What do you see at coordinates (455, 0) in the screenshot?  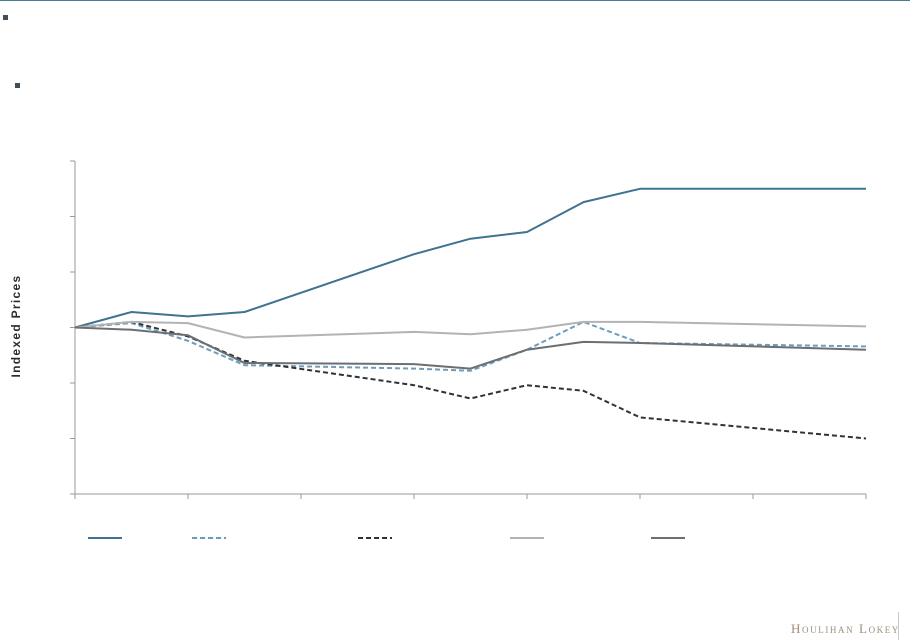 I see `header-rule` at bounding box center [455, 0].